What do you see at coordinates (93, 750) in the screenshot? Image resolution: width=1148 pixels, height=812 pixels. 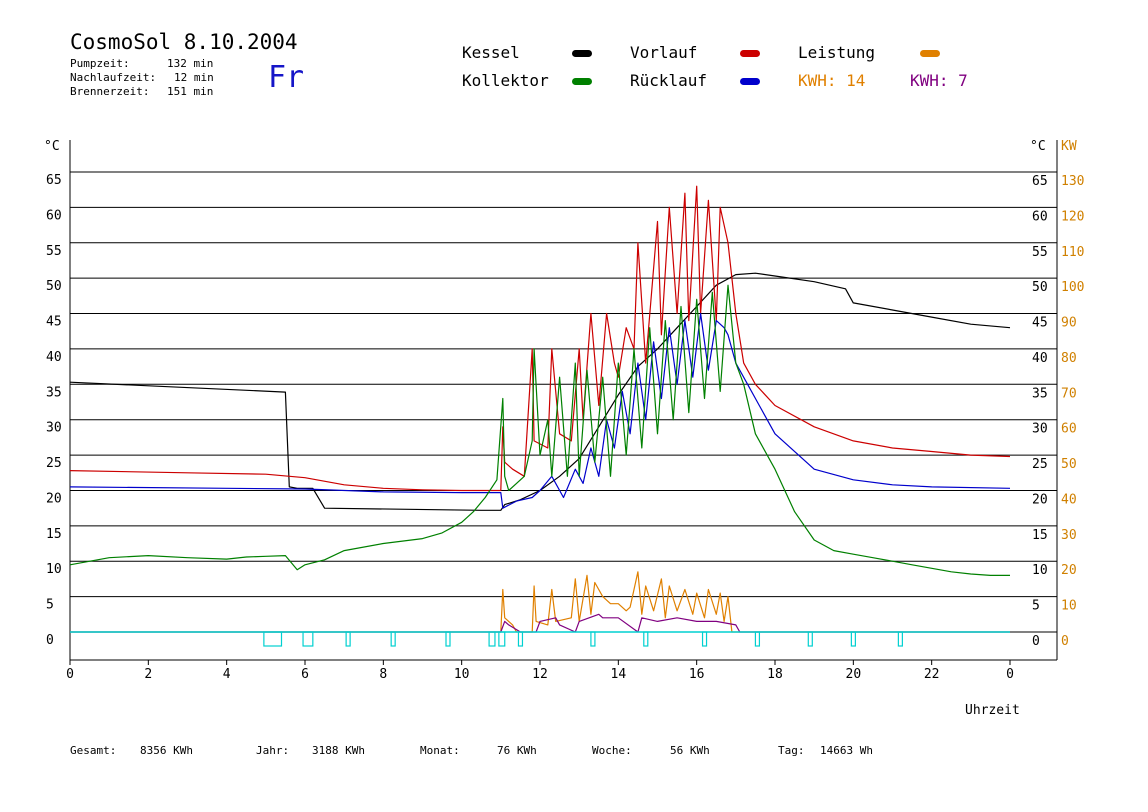 I see `footer-label-gesamt: Gesamt:` at bounding box center [93, 750].